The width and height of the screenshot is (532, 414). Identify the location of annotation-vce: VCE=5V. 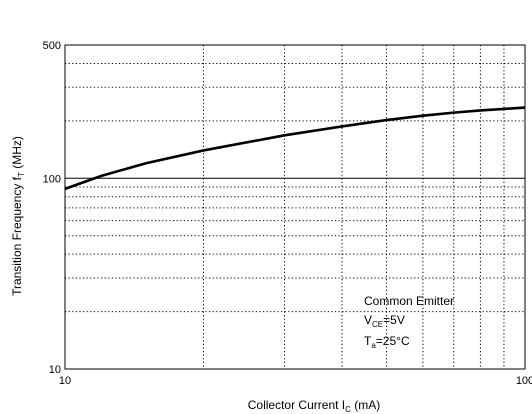
(384, 321).